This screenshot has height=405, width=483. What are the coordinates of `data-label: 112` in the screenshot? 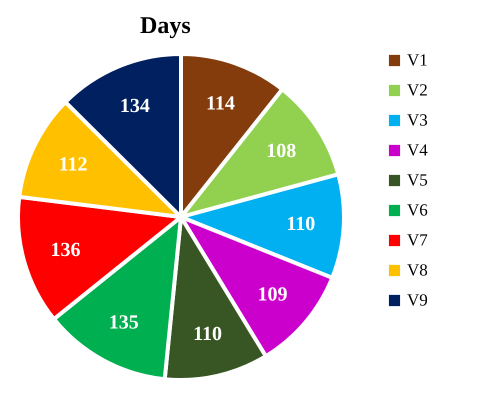 It's located at (73, 164).